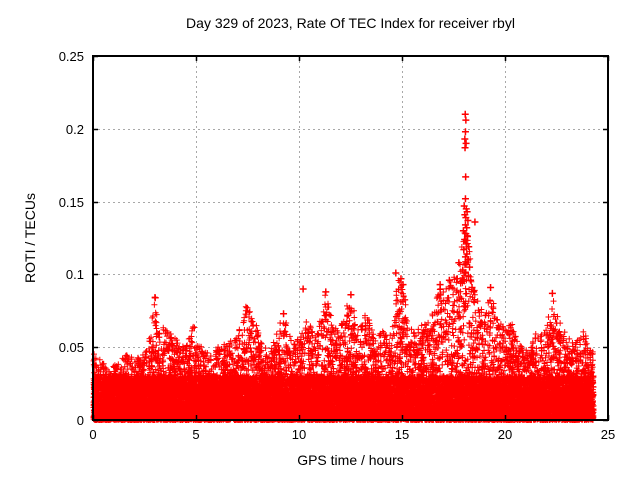  I want to click on y-tick-label: 0.05, so click(71, 348).